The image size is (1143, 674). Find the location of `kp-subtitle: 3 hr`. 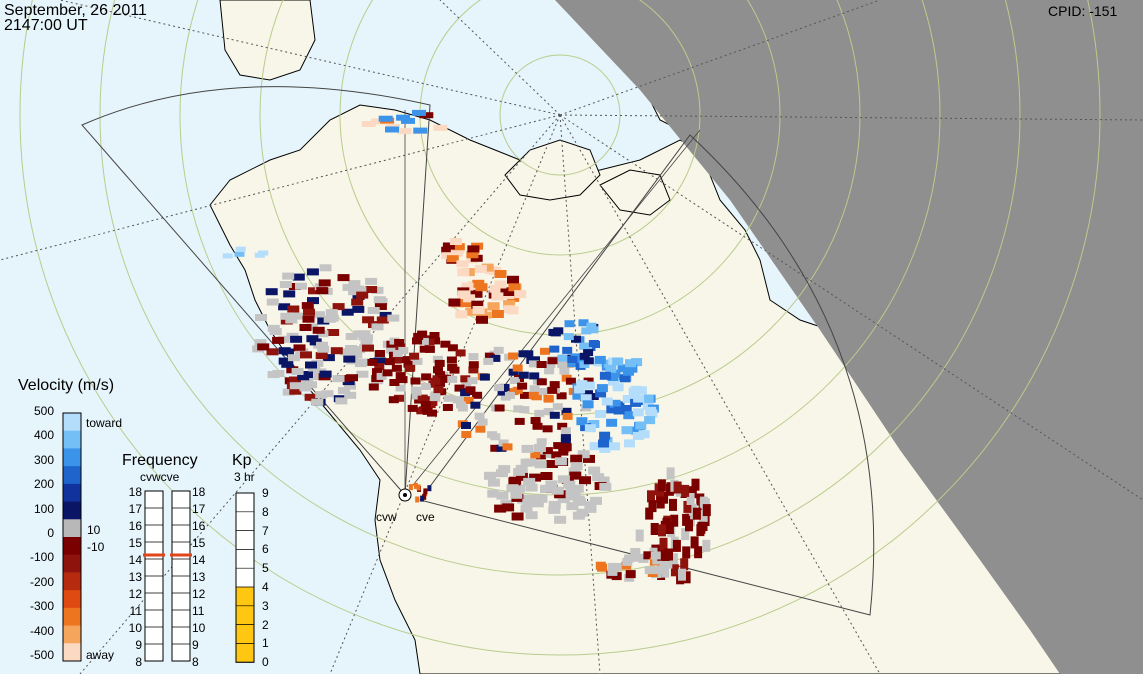

kp-subtitle: 3 hr is located at coordinates (244, 477).